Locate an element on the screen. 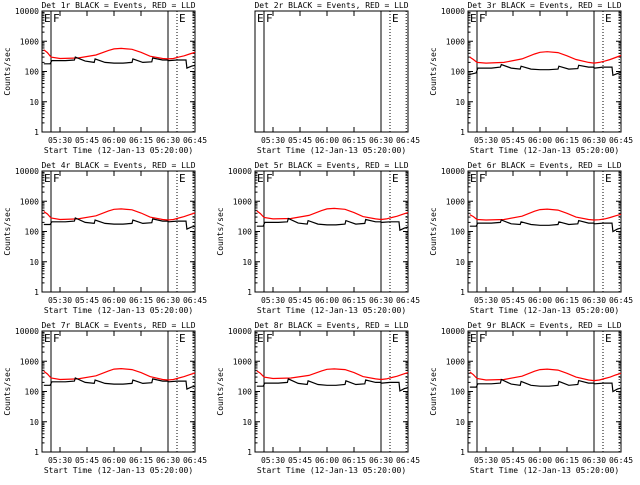 This screenshot has width=640, height=485. panel-title: Det 4r BLACK = Events, RED = LLD is located at coordinates (118, 165).